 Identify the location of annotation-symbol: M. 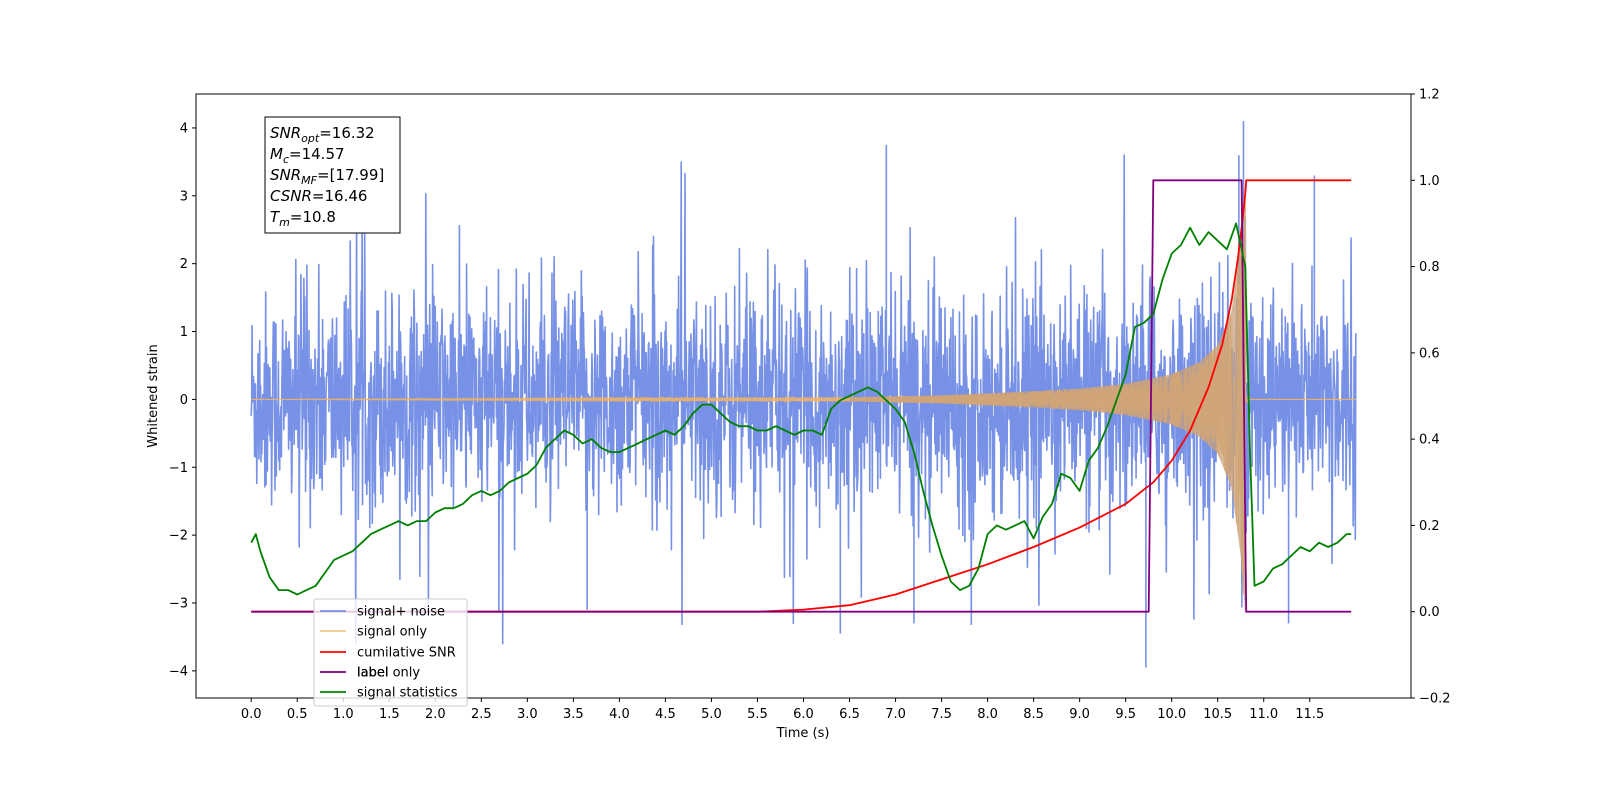
(276, 154).